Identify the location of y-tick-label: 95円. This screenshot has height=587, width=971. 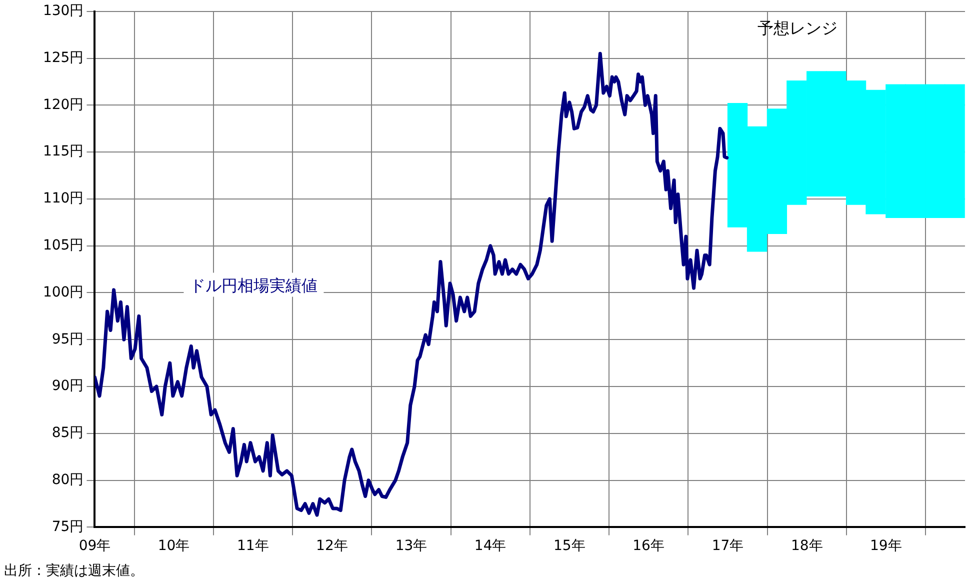
(68, 339).